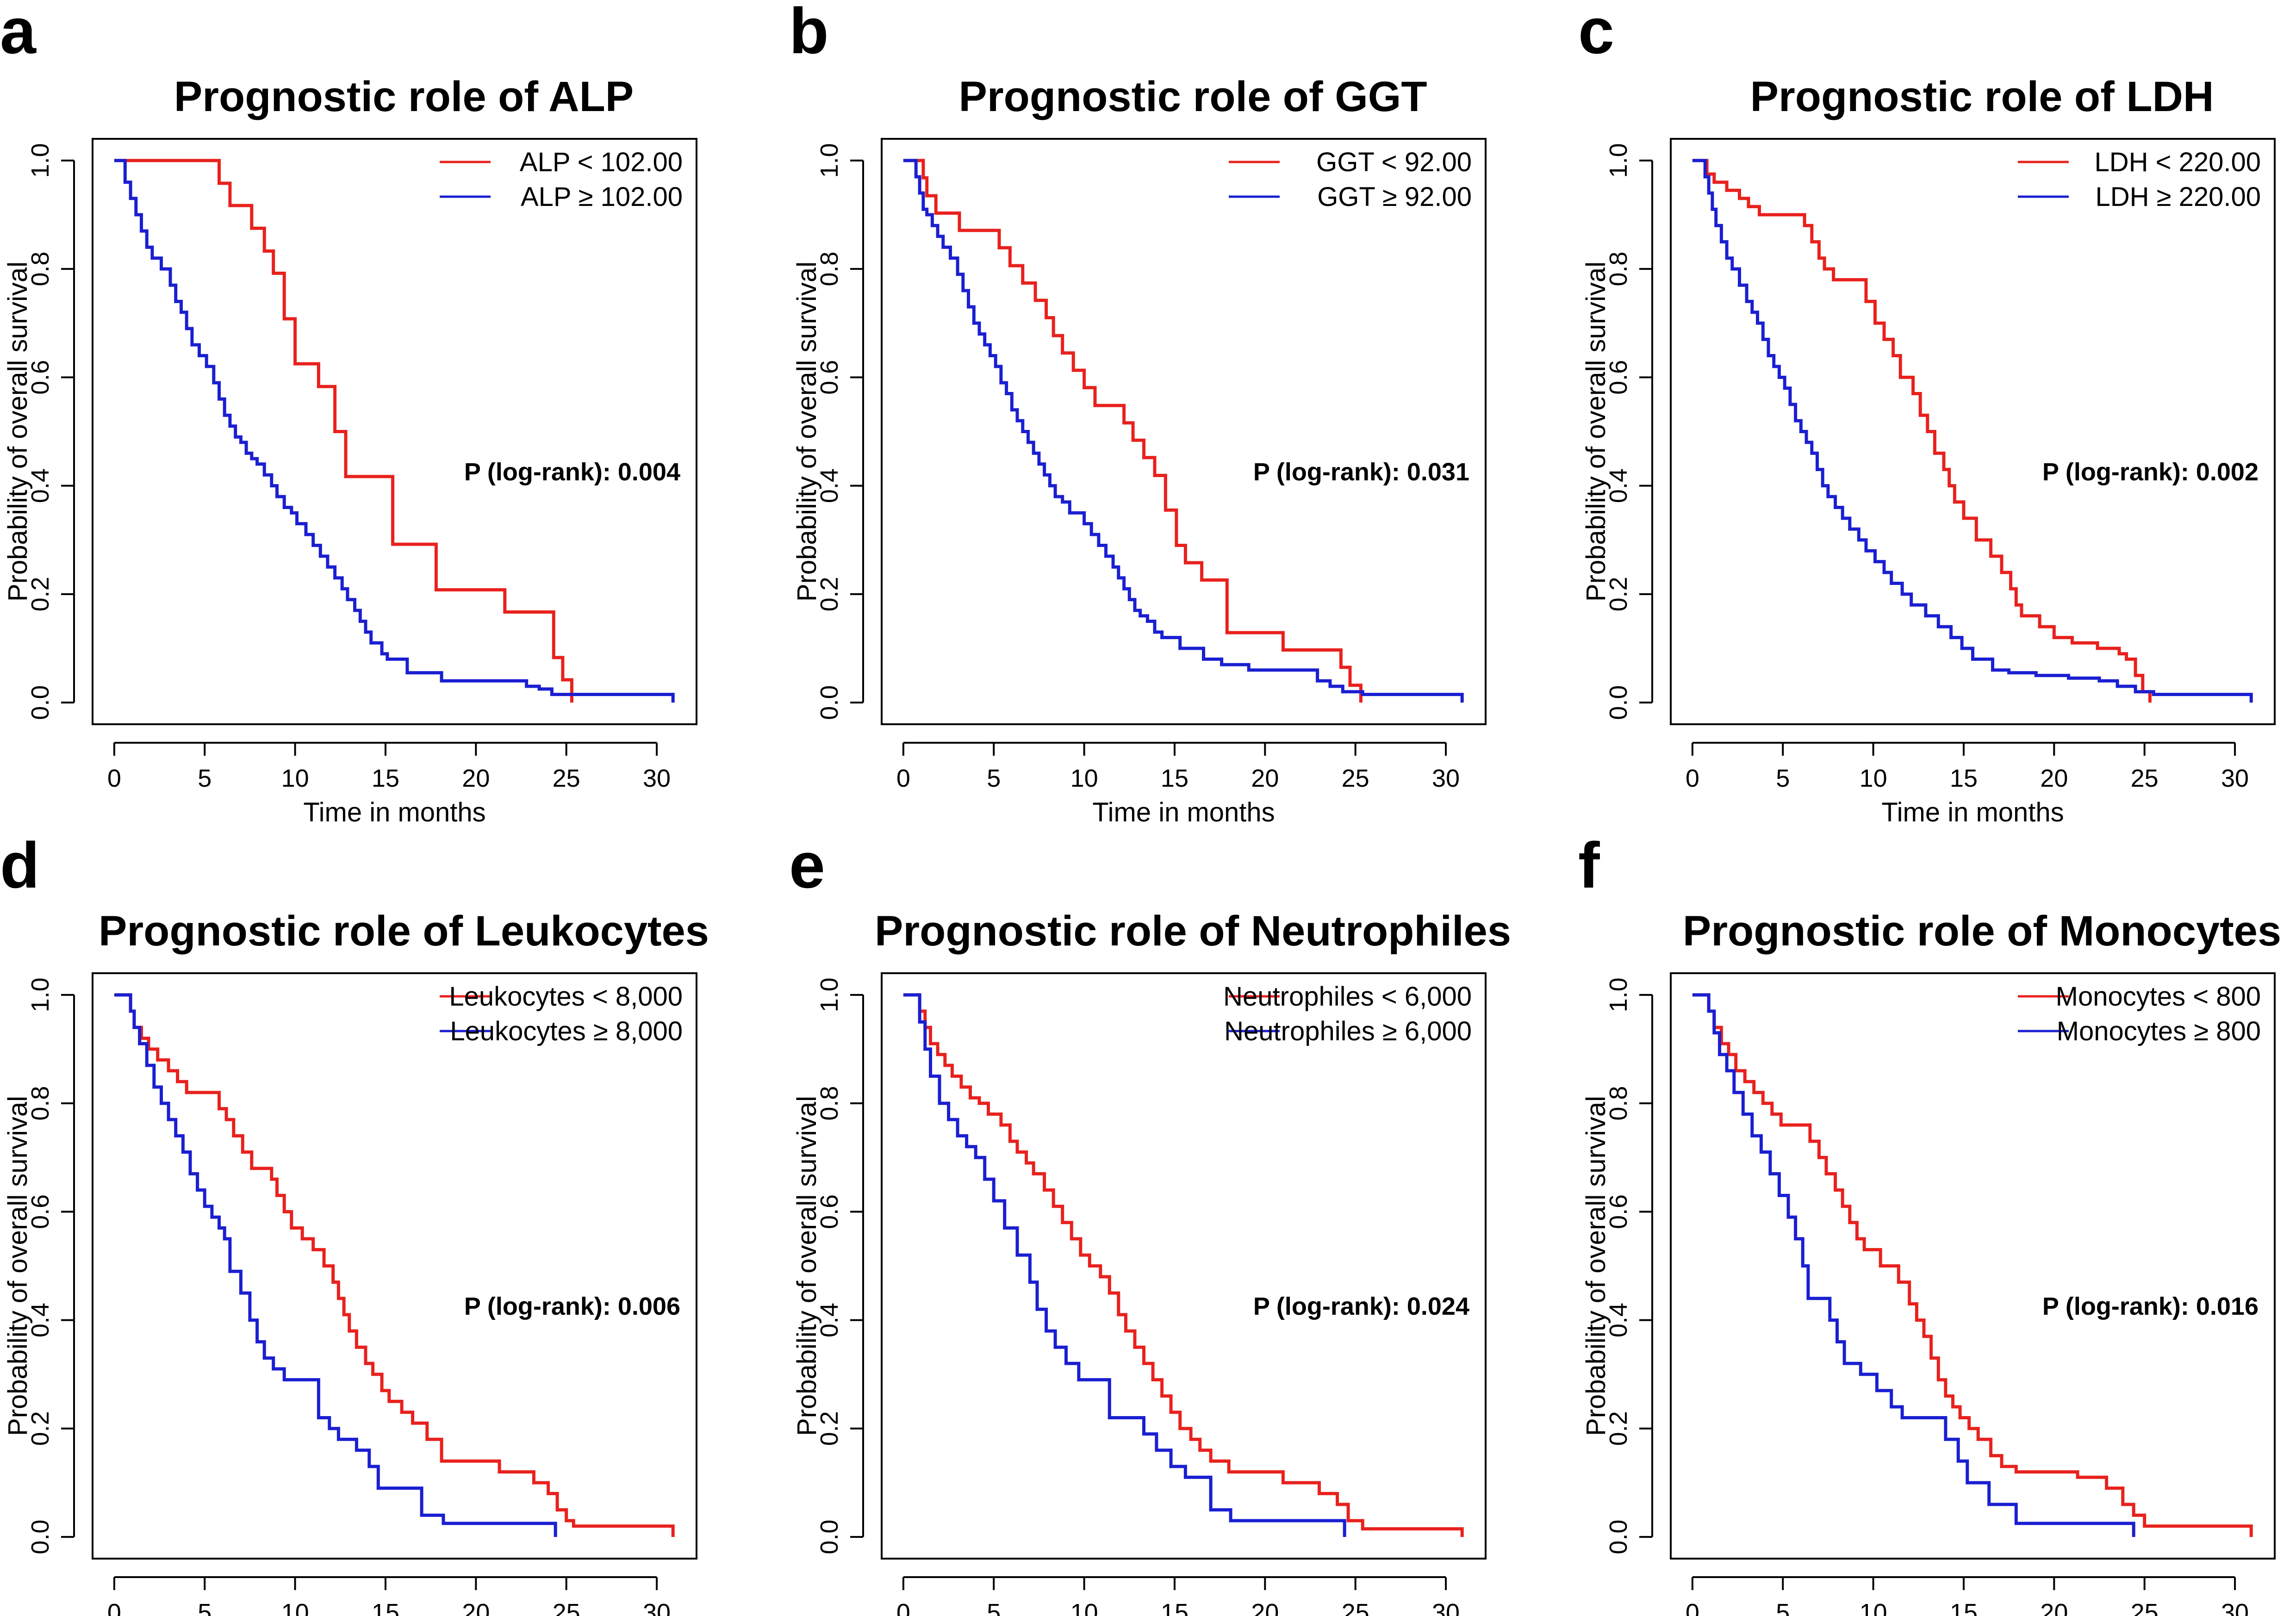  I want to click on panel-letter: f, so click(1589, 865).